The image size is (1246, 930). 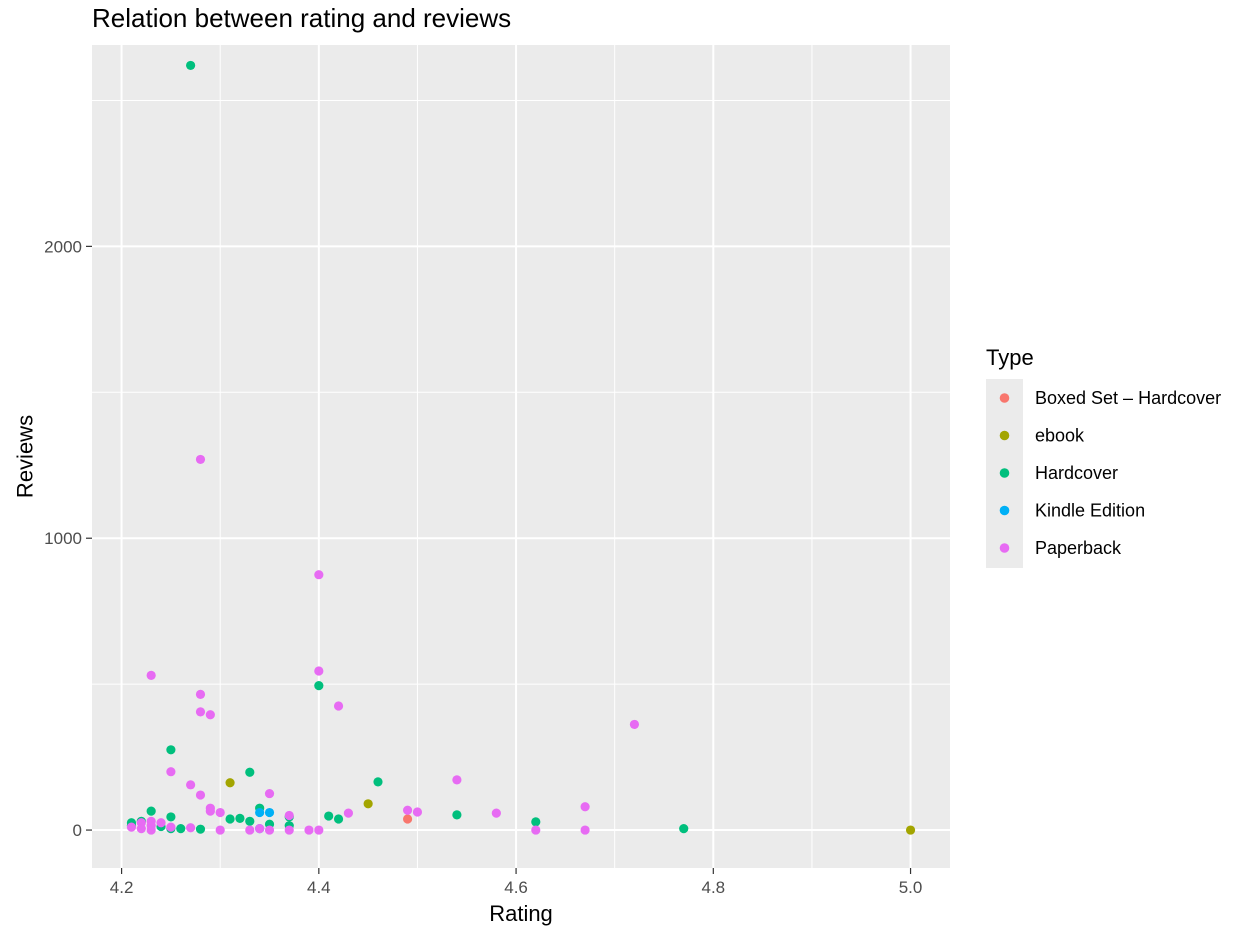 What do you see at coordinates (516, 887) in the screenshot?
I see `x-tick-label: 4.6` at bounding box center [516, 887].